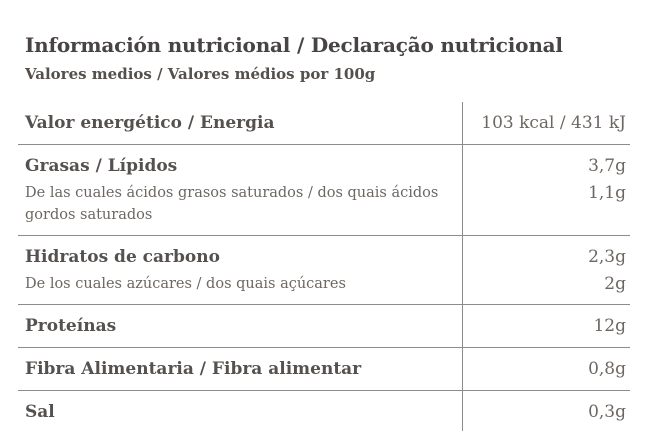  What do you see at coordinates (609, 326) in the screenshot?
I see `row-value: 12g` at bounding box center [609, 326].